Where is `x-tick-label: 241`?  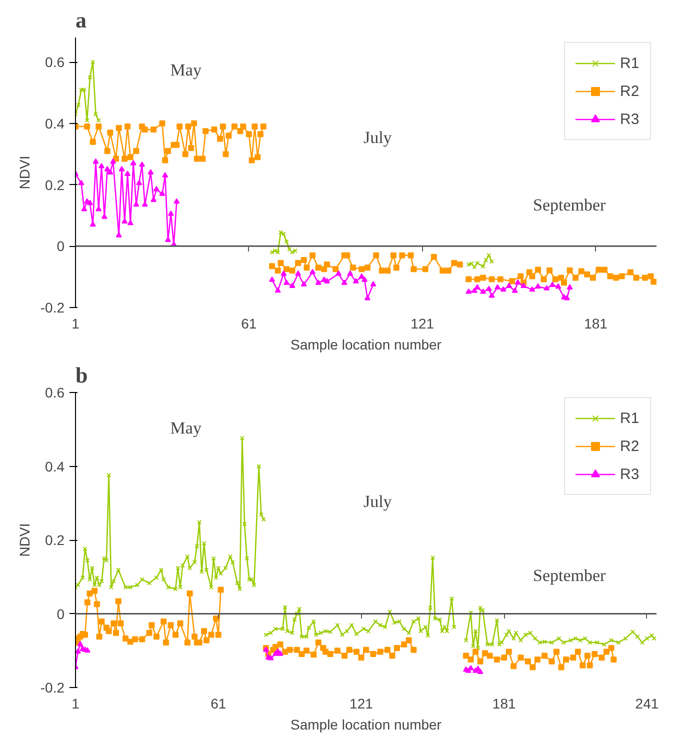
x-tick-label: 241 is located at coordinates (647, 704).